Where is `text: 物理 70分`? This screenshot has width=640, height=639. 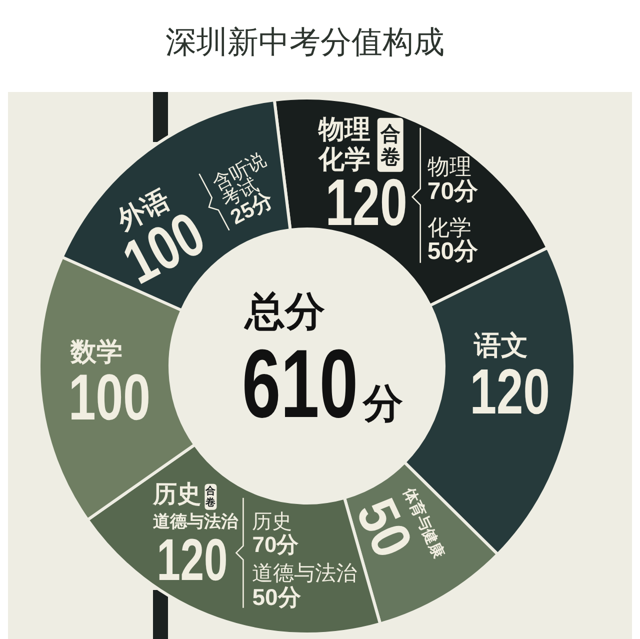 text: 物理 70分 is located at coordinates (453, 179).